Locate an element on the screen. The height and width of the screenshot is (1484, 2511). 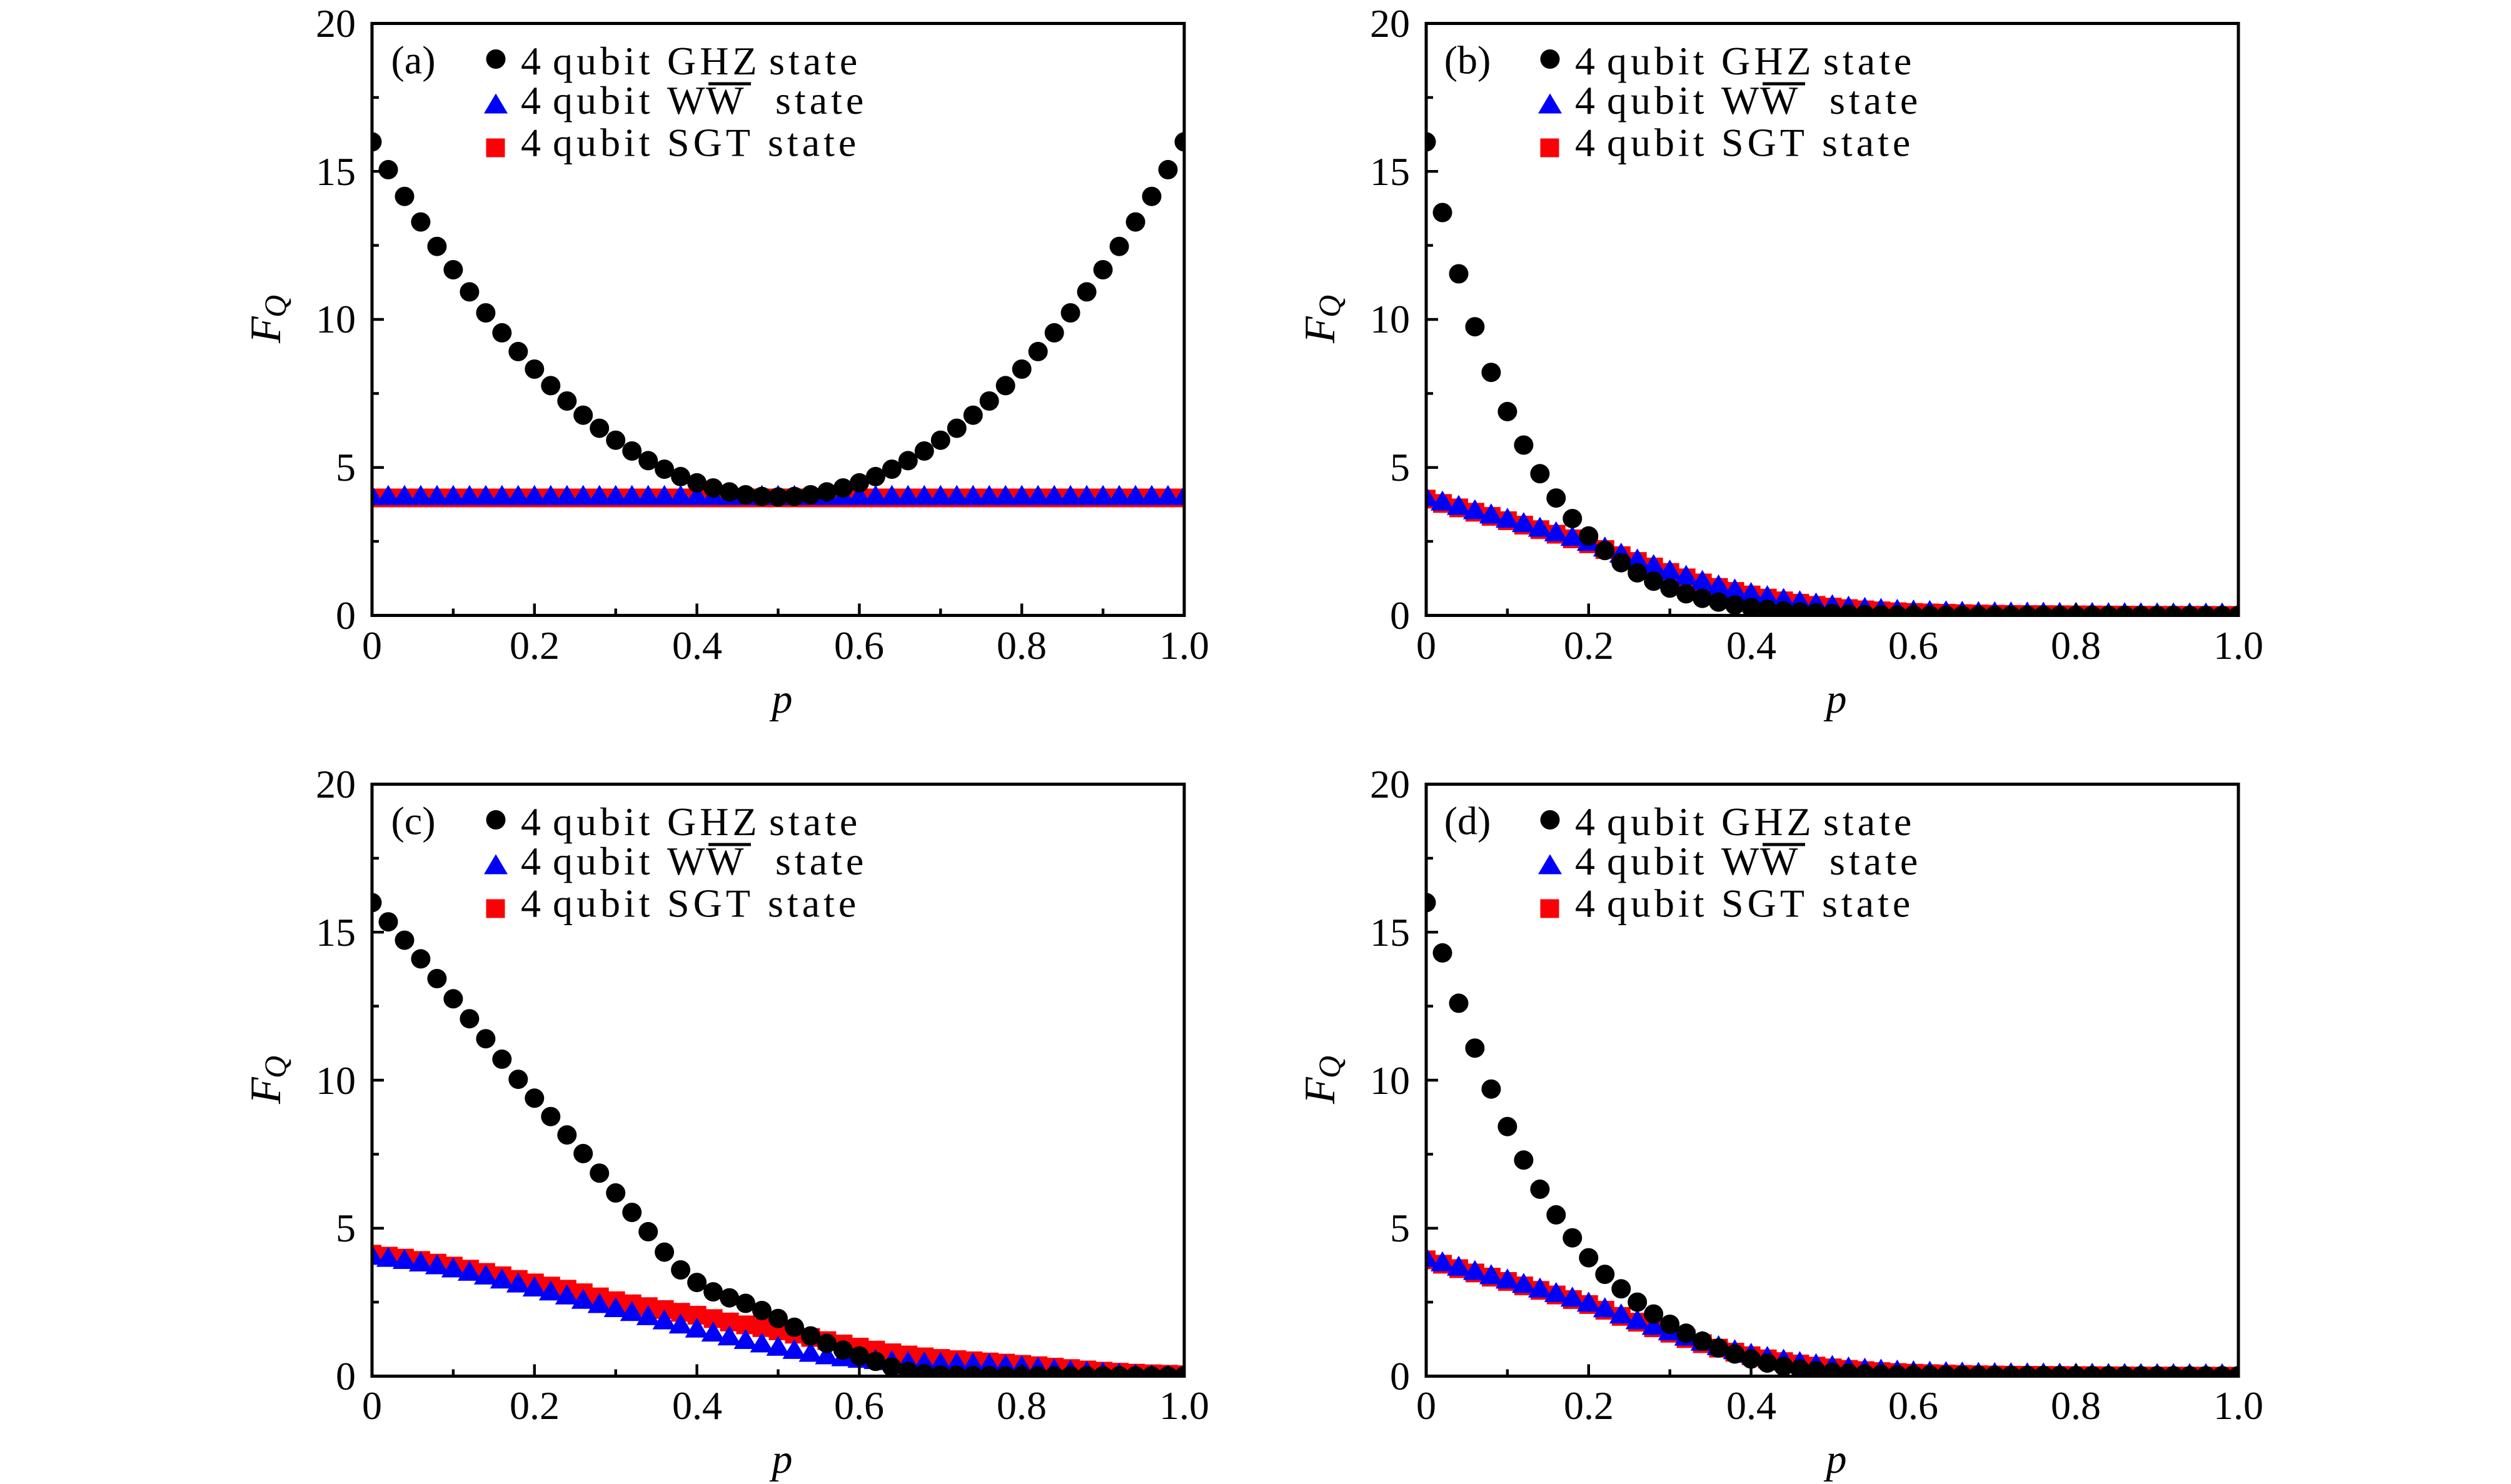
svg-text: (a) is located at coordinates (413, 60).